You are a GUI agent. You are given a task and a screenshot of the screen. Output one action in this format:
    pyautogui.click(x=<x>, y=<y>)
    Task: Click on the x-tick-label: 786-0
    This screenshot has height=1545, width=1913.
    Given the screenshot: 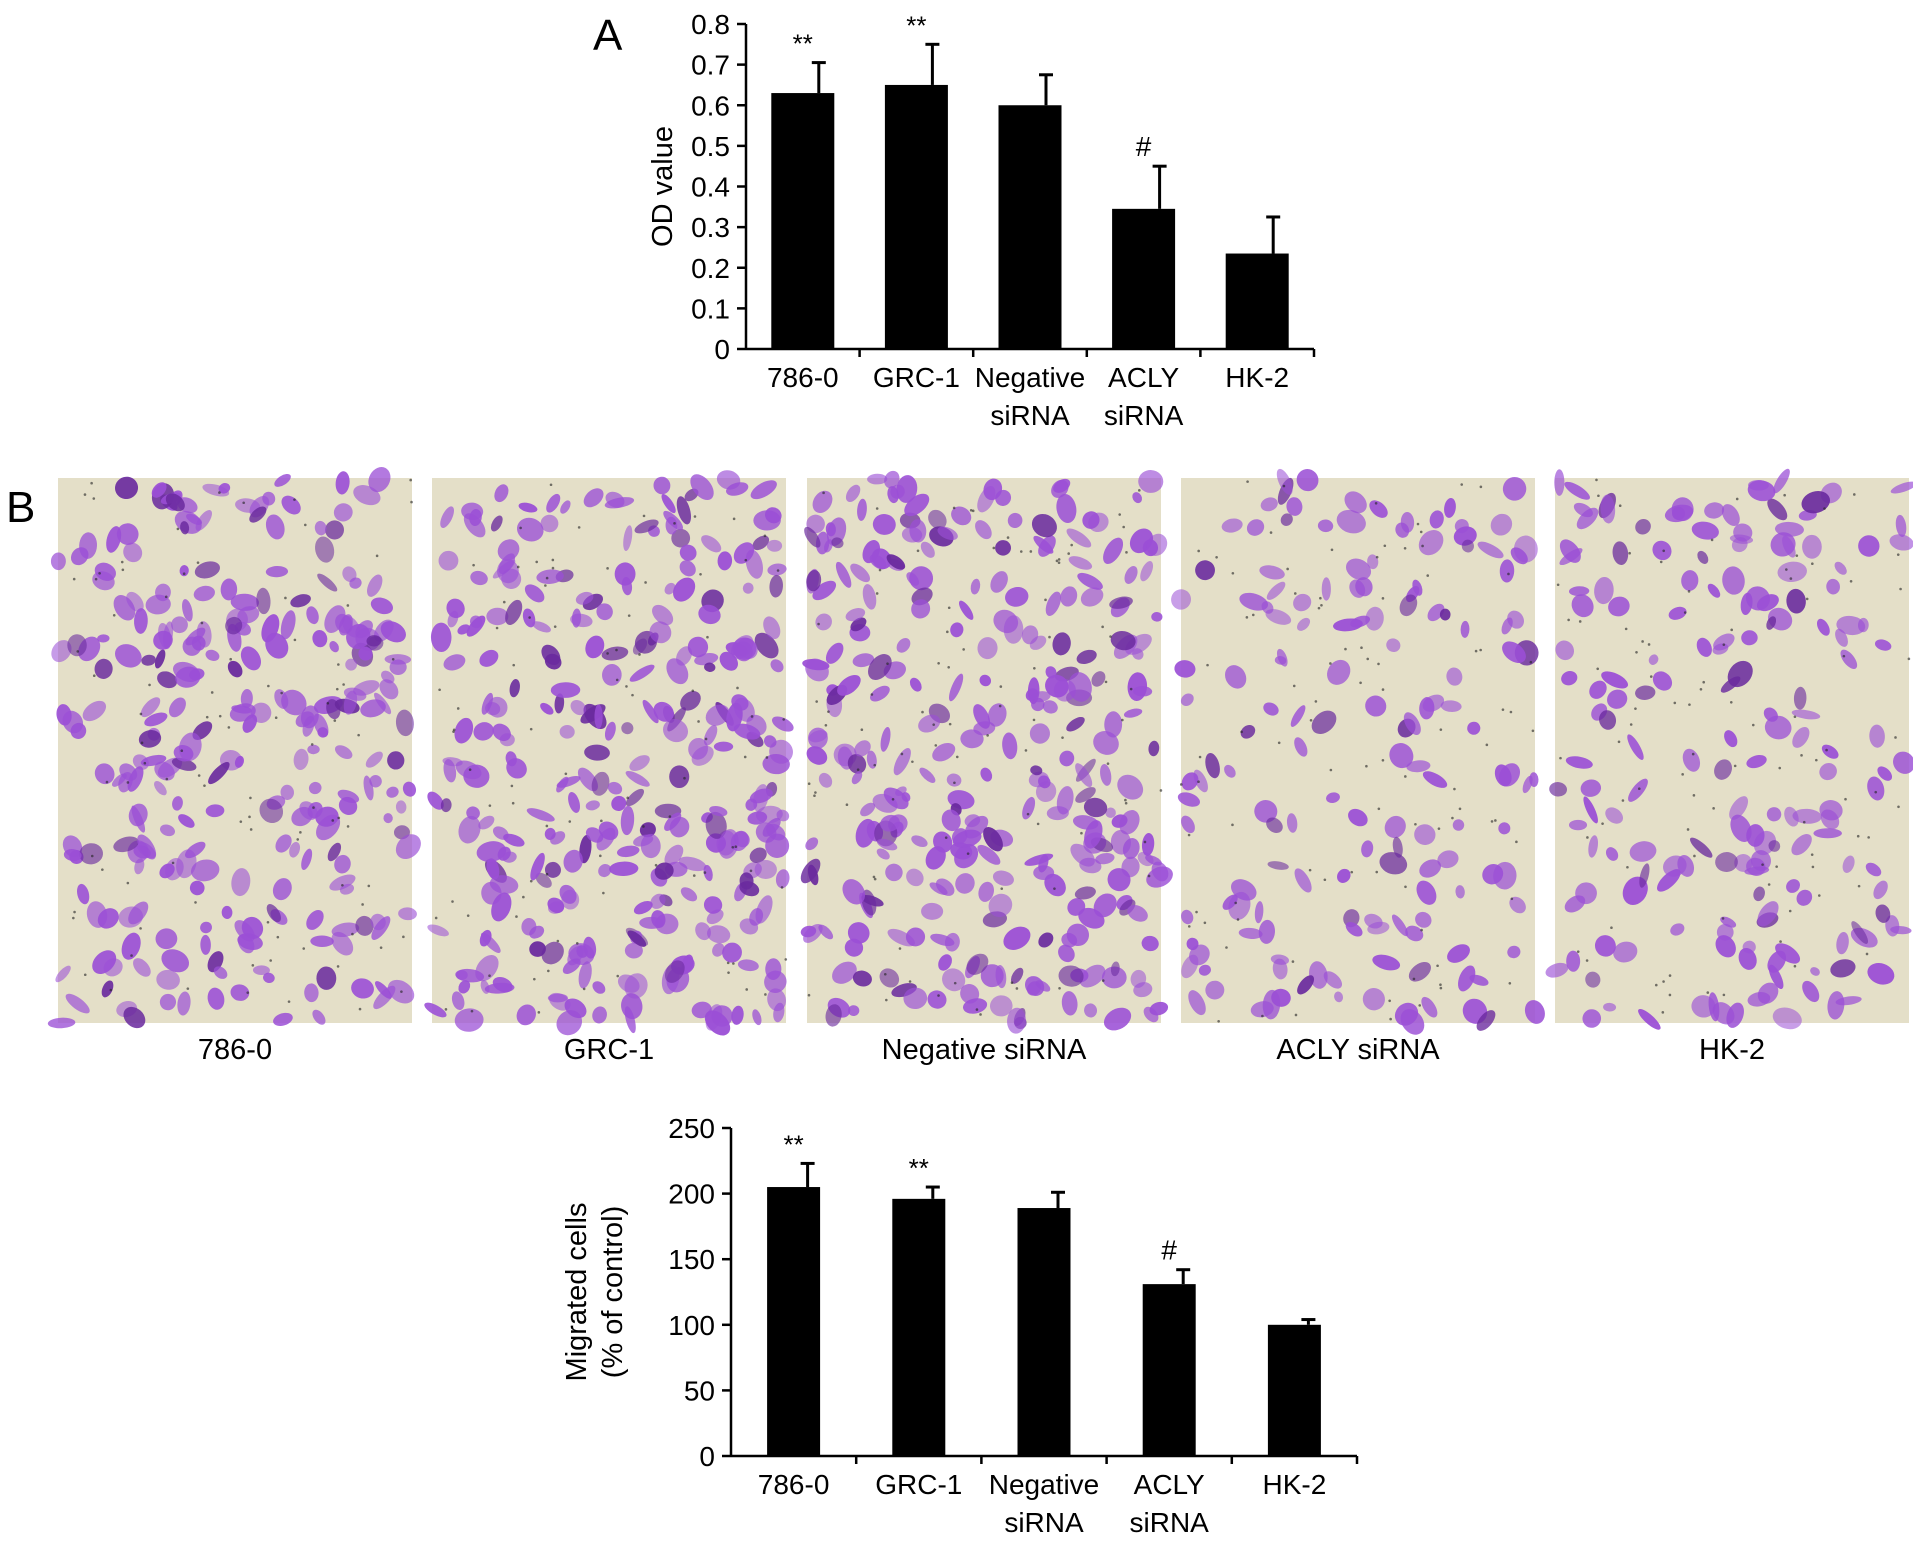 What is the action you would take?
    pyautogui.click(x=803, y=377)
    